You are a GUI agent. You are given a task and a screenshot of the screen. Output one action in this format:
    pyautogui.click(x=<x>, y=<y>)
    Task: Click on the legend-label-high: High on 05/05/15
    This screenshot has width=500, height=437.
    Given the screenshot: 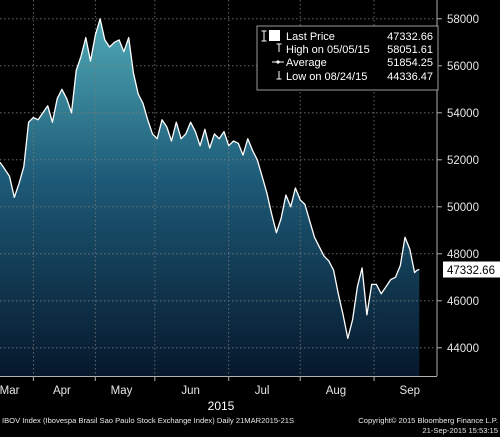 What is the action you would take?
    pyautogui.click(x=328, y=50)
    